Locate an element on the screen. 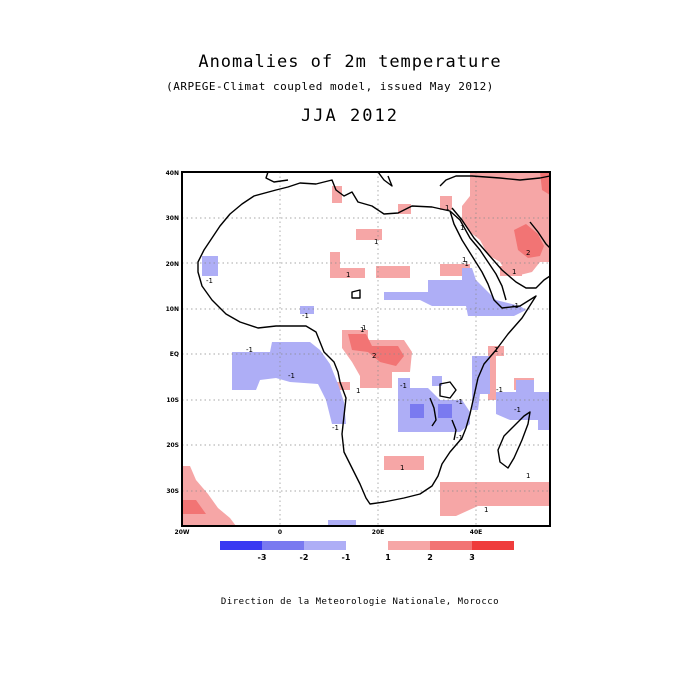  red-sea-coast is located at coordinates (478, 255).